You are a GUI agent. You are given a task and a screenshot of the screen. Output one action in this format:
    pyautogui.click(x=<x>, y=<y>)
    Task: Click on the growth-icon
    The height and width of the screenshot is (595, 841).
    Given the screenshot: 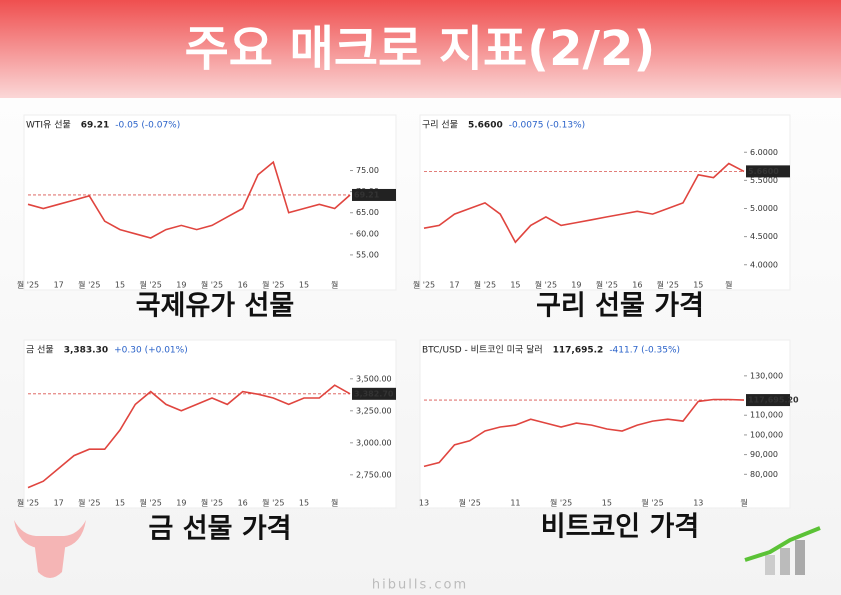 What is the action you would take?
    pyautogui.click(x=782, y=550)
    